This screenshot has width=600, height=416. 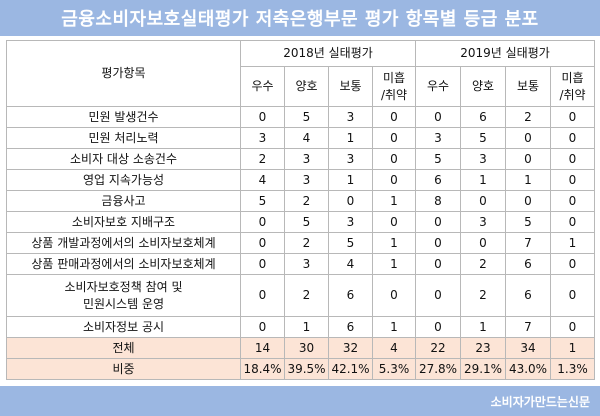 What do you see at coordinates (328, 53) in the screenshot?
I see `year-2018-header: 2018년 실태평가` at bounding box center [328, 53].